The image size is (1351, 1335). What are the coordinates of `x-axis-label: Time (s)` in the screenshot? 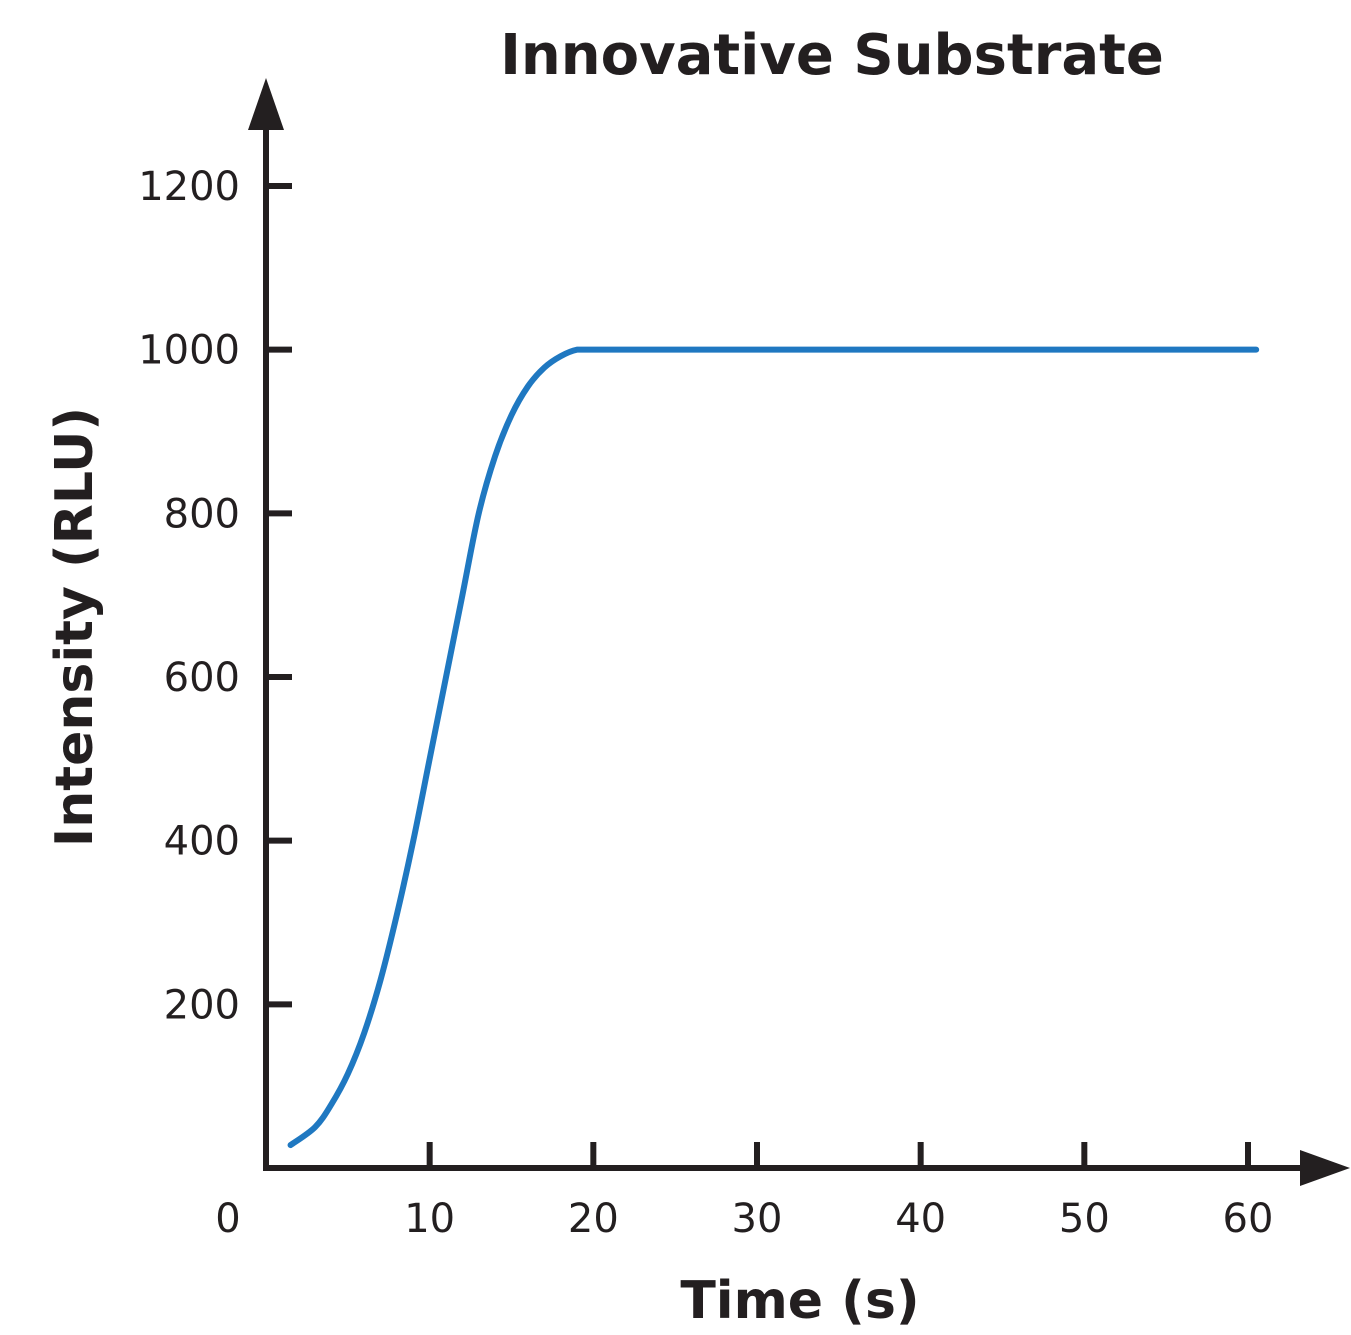 It's located at (799, 1301).